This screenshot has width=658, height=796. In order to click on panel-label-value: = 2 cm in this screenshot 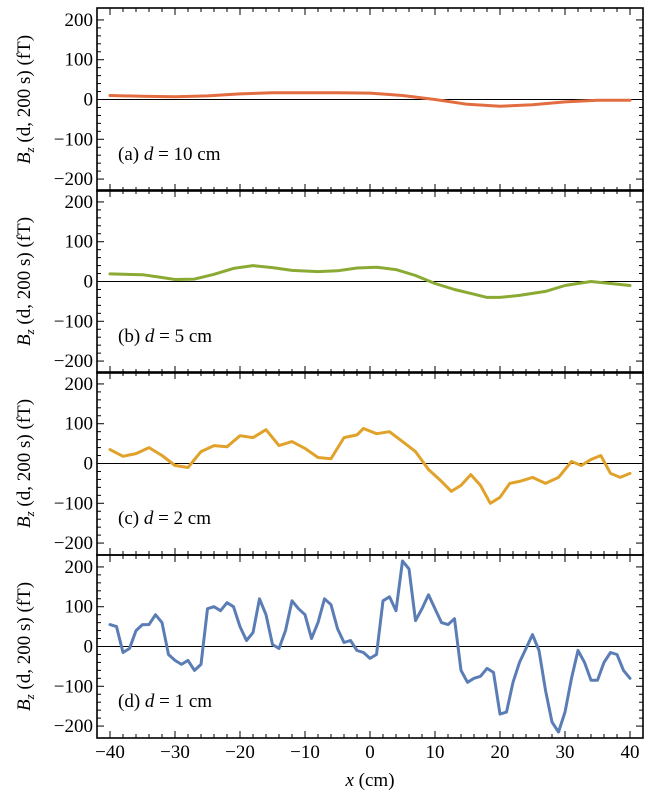, I will do `click(182, 518)`.